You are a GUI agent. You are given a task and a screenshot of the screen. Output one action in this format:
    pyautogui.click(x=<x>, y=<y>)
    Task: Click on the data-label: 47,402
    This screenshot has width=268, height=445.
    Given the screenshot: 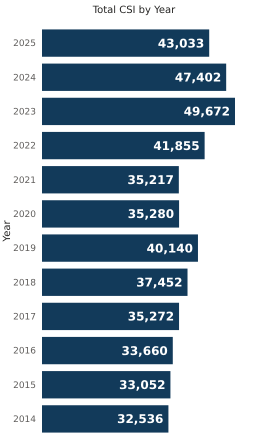 What is the action you would take?
    pyautogui.click(x=198, y=77)
    